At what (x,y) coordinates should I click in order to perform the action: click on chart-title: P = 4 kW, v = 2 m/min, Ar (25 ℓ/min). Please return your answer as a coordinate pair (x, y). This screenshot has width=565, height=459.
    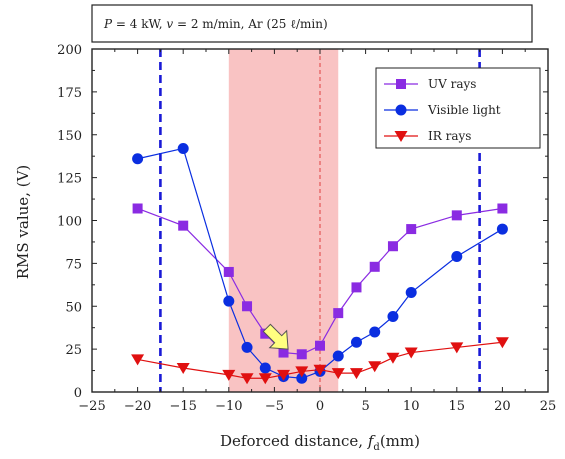
    Looking at the image, I should click on (215, 24).